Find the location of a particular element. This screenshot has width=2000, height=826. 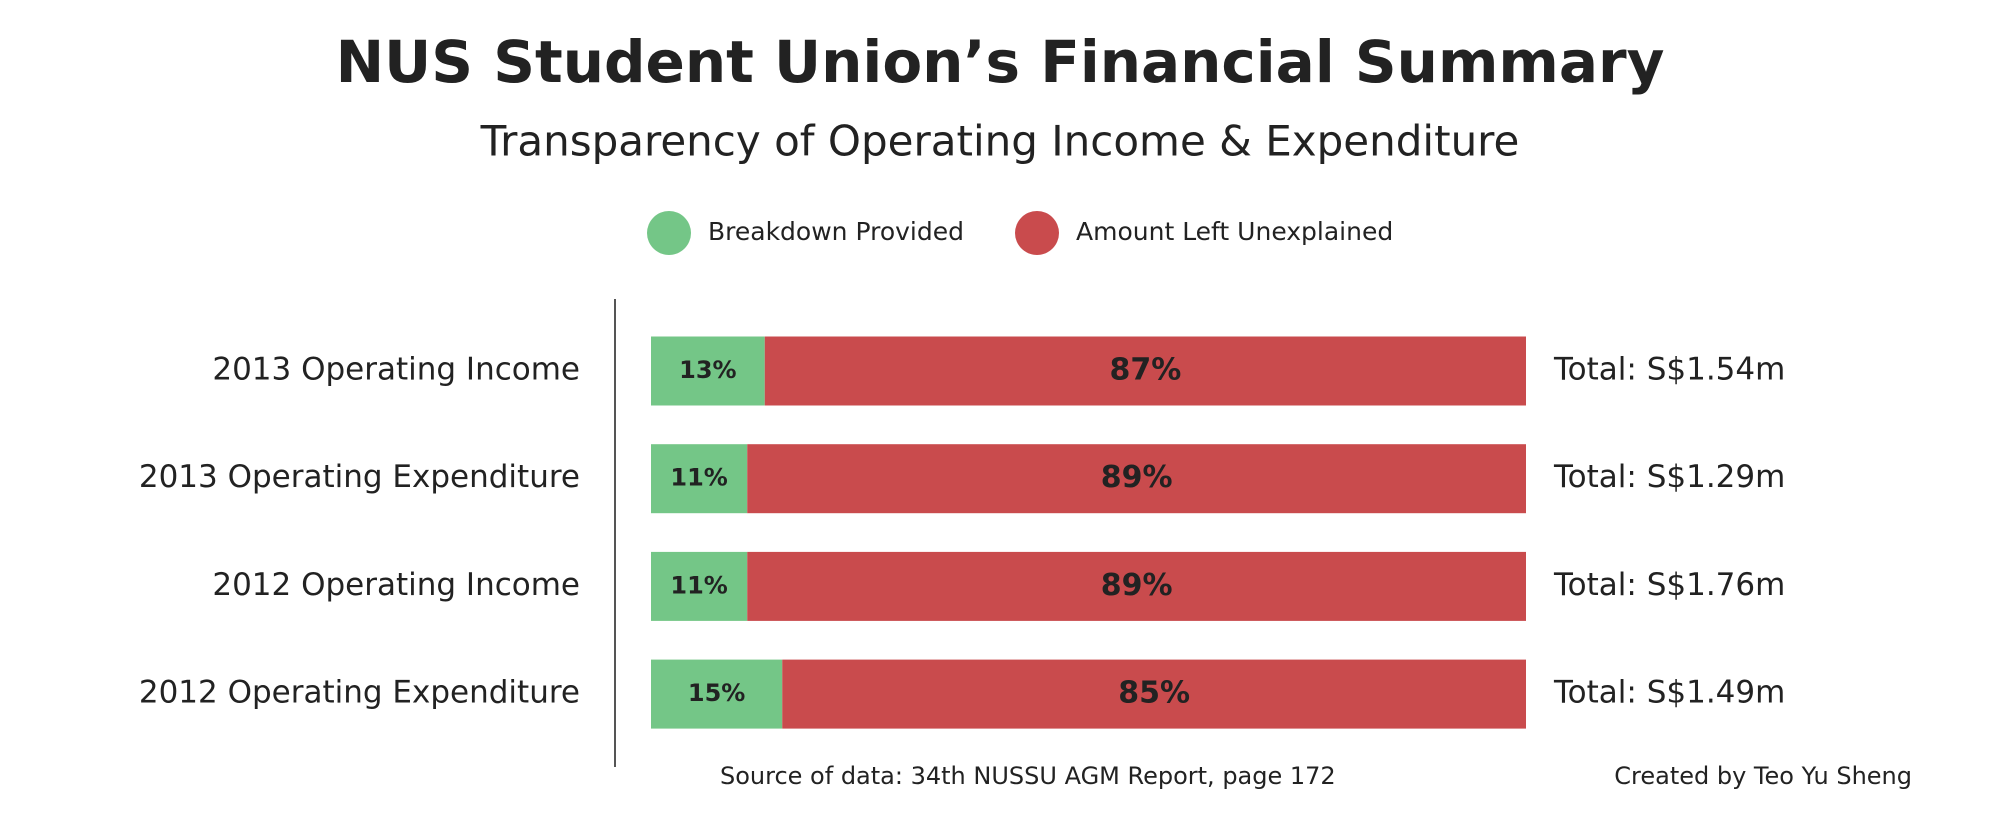

y-tick-label: 2012 Operating Expenditure is located at coordinates (359, 693).